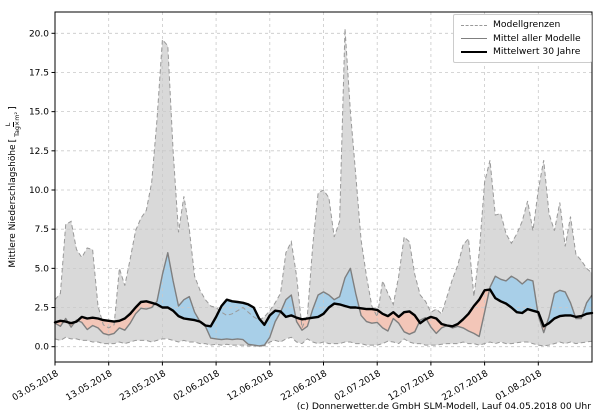  I want to click on x-tick-label: 03.05.2018, so click(36, 386).